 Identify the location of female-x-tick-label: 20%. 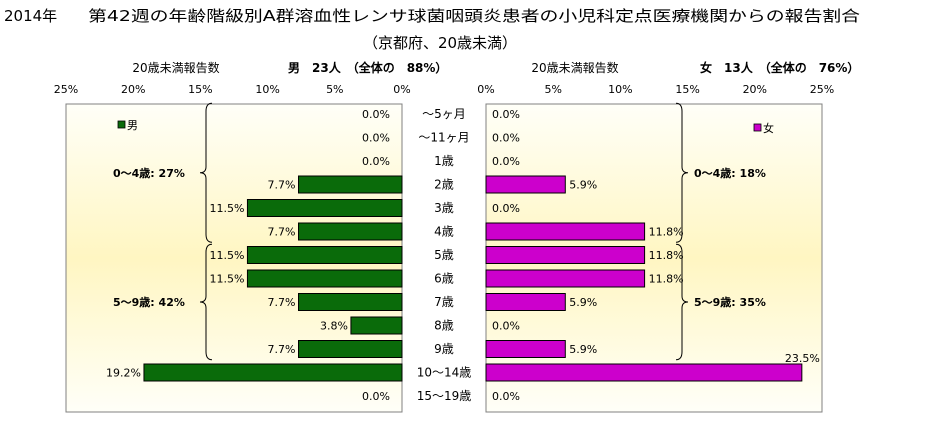
(755, 89).